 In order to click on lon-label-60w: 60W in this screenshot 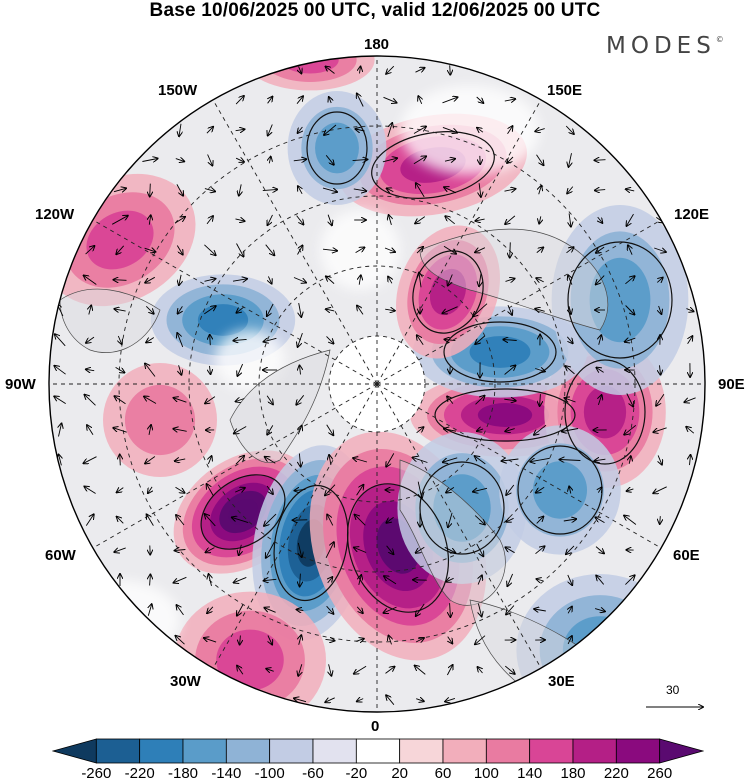, I will do `click(60, 555)`.